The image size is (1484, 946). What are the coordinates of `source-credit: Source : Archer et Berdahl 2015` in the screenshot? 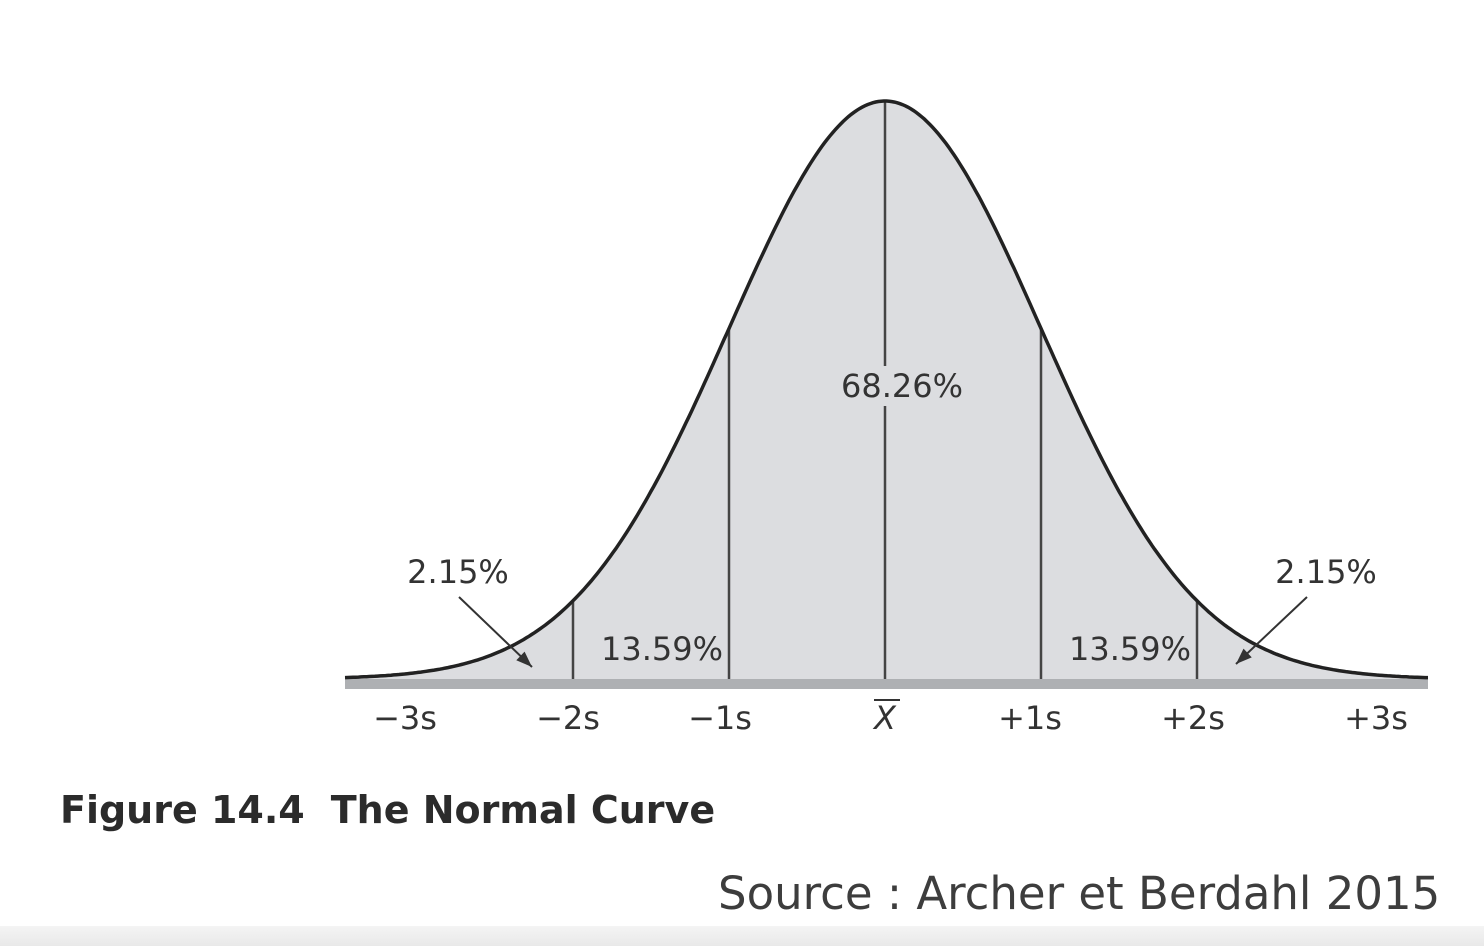 It's located at (1079, 893).